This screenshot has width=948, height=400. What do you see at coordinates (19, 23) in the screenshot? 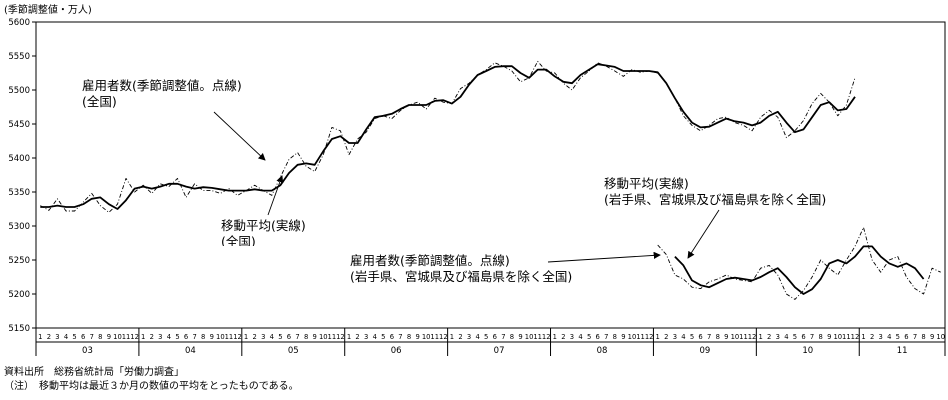
I see `y-tick-label: 5600` at bounding box center [19, 23].